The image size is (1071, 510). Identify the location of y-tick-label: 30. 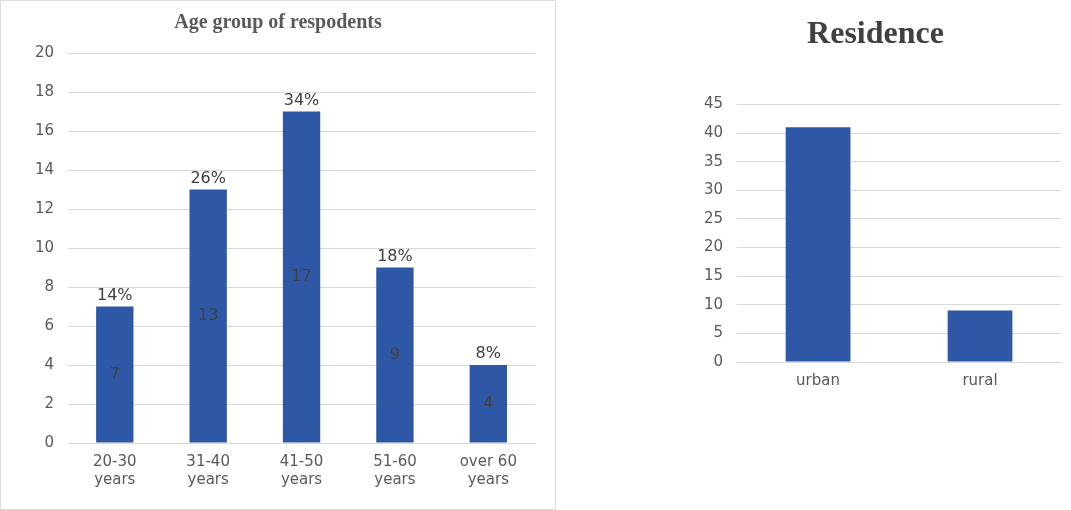
(713, 189).